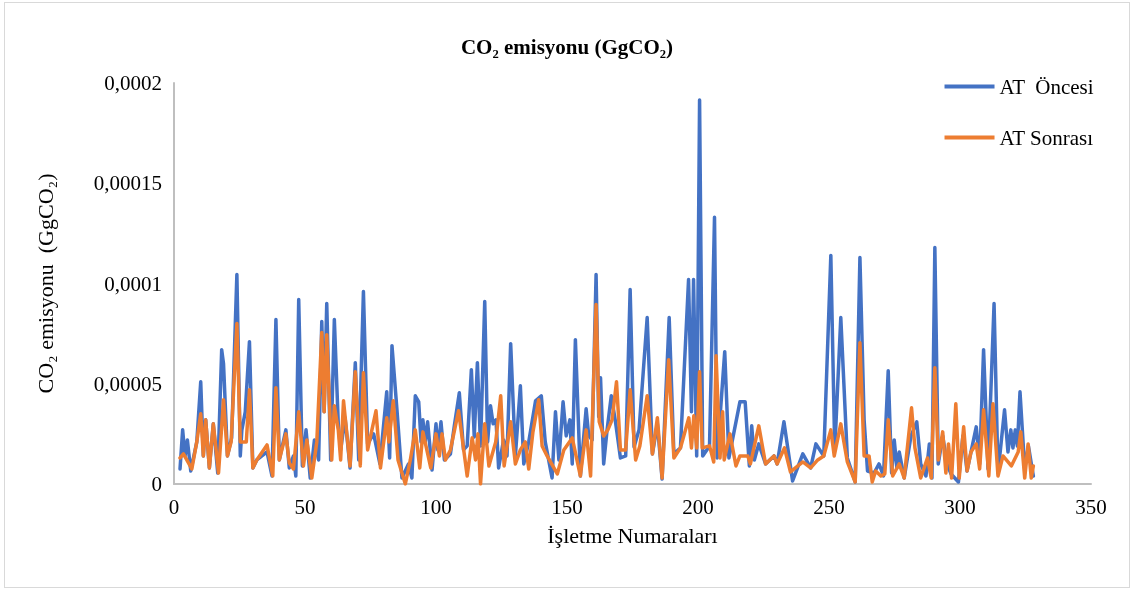 This screenshot has width=1134, height=592. I want to click on x-tick-label: 200, so click(698, 506).